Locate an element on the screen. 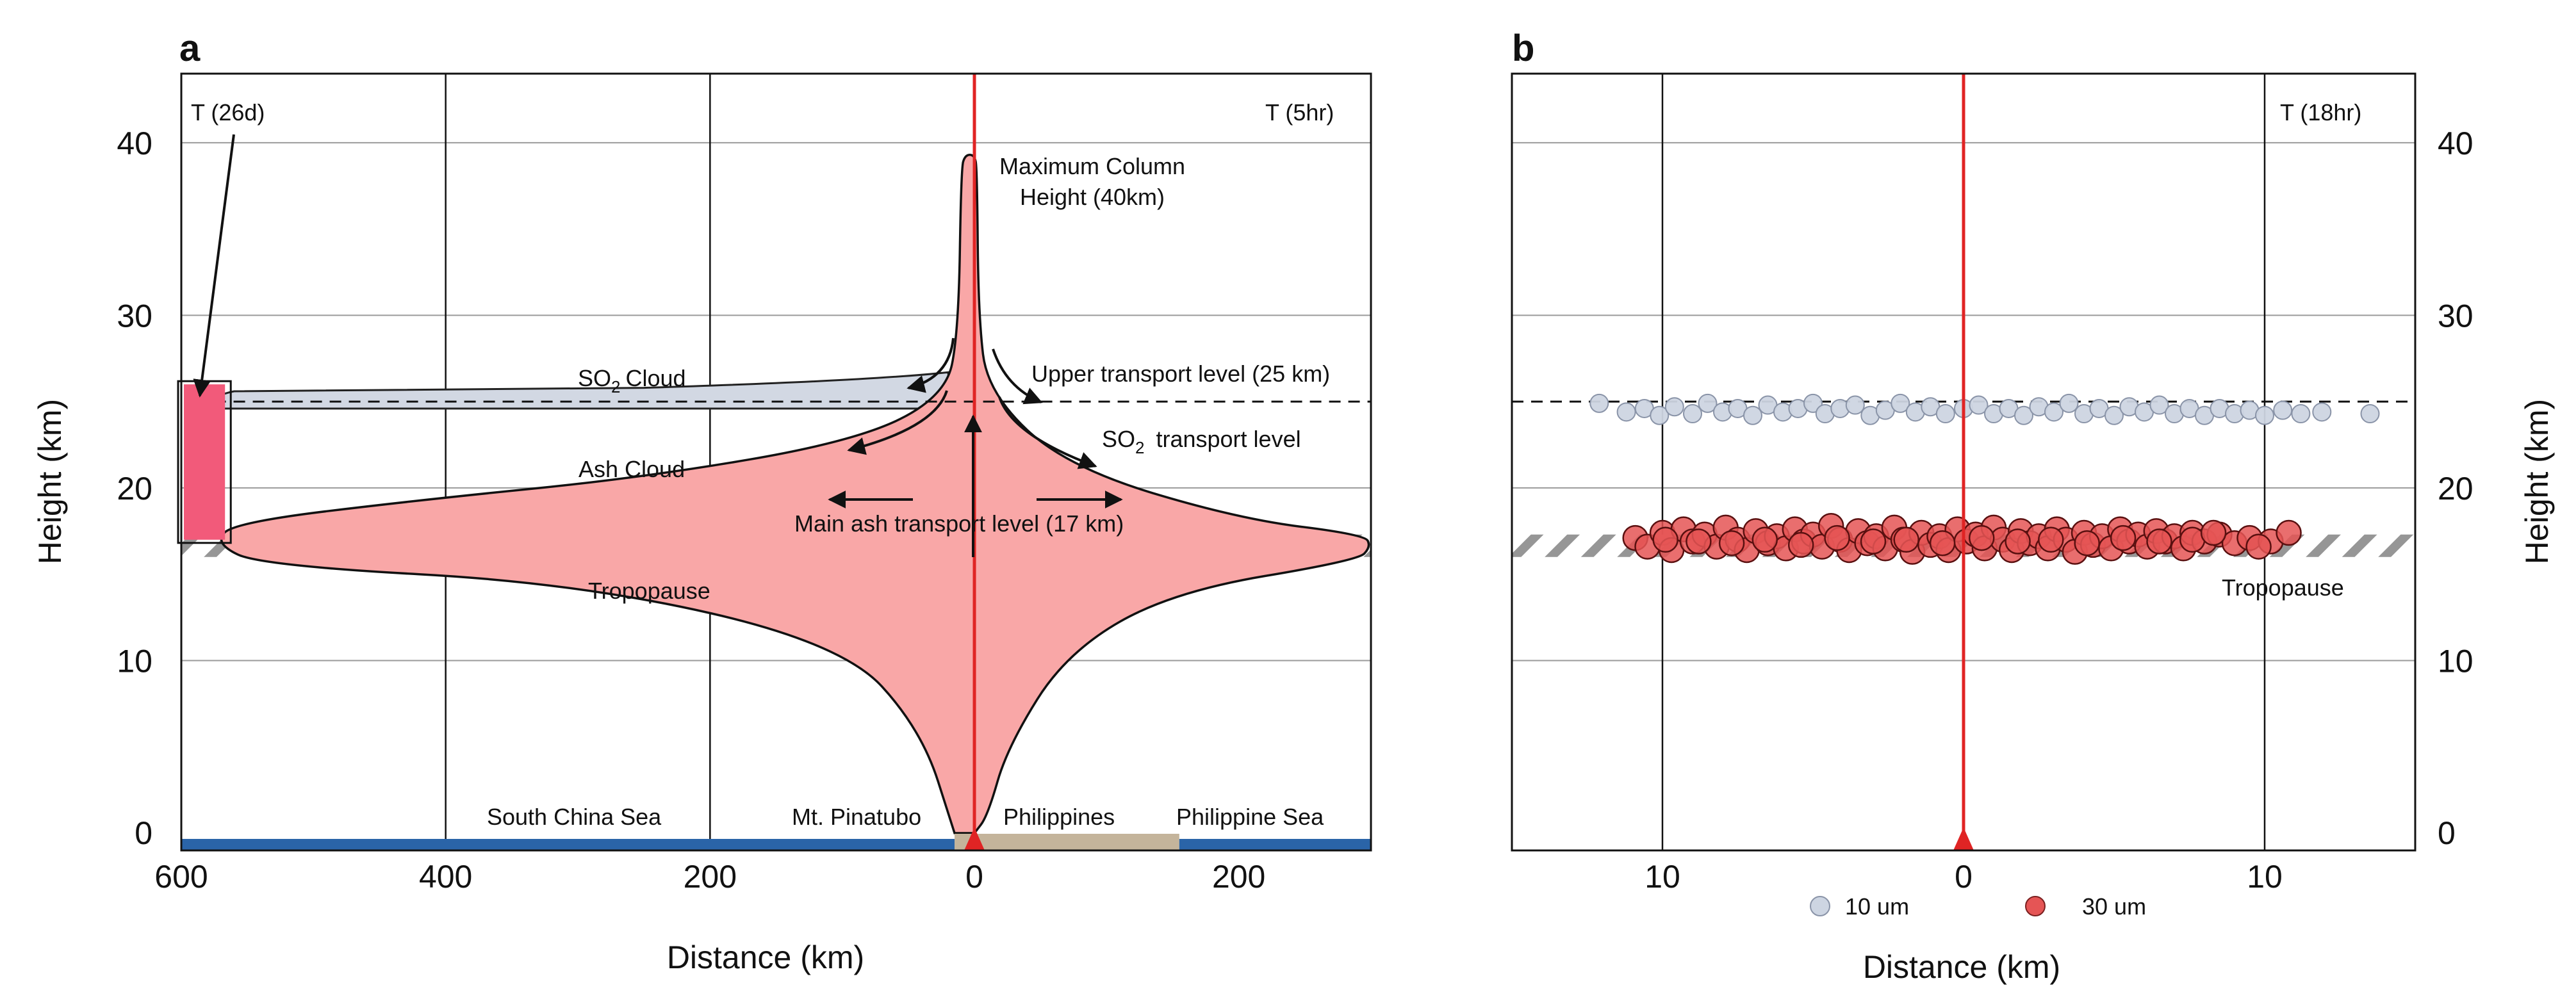 The width and height of the screenshot is (2576, 999). legend-label-10um: 10 um is located at coordinates (1877, 906).